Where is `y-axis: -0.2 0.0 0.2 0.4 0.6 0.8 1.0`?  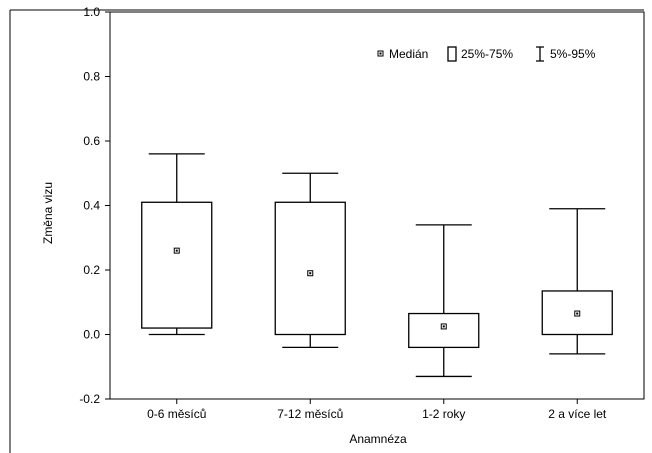
y-axis: -0.2 0.0 0.2 0.4 0.6 0.8 1.0 is located at coordinates (94, 205).